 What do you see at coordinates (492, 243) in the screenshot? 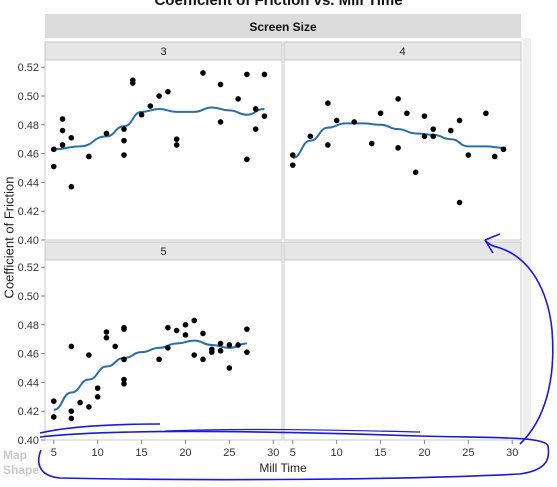
I see `annotation-arrow-head` at bounding box center [492, 243].